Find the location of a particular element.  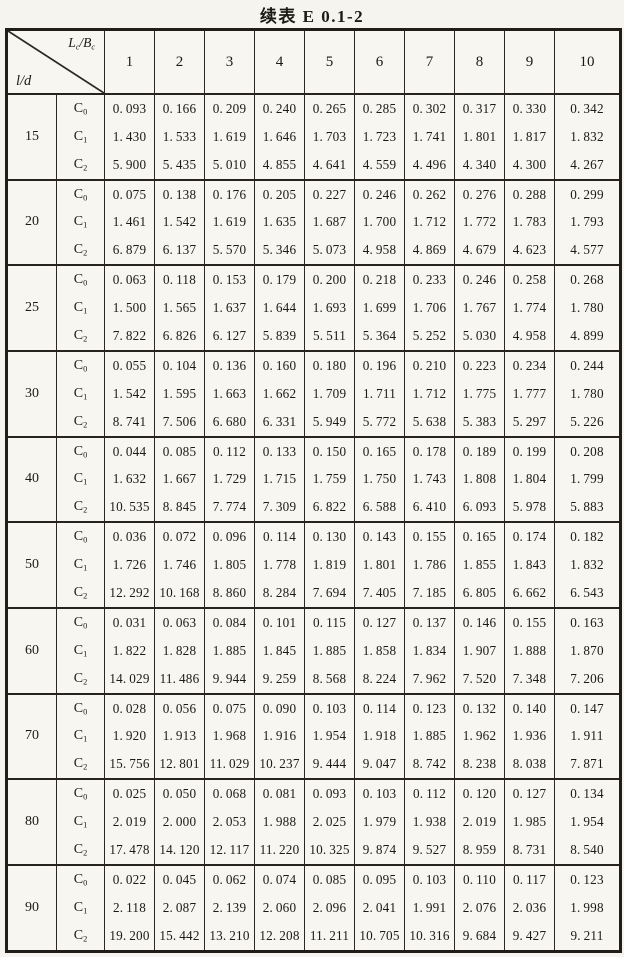

column-header: 4 is located at coordinates (279, 62).